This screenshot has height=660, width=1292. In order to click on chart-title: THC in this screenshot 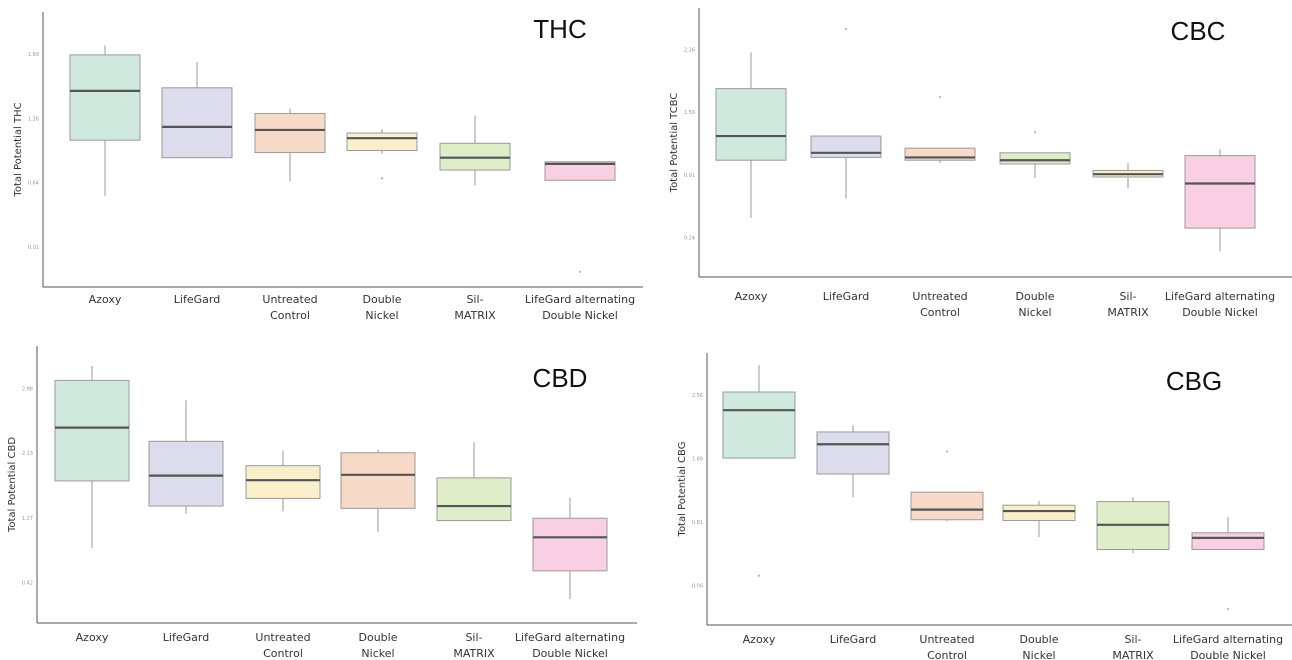, I will do `click(559, 29)`.